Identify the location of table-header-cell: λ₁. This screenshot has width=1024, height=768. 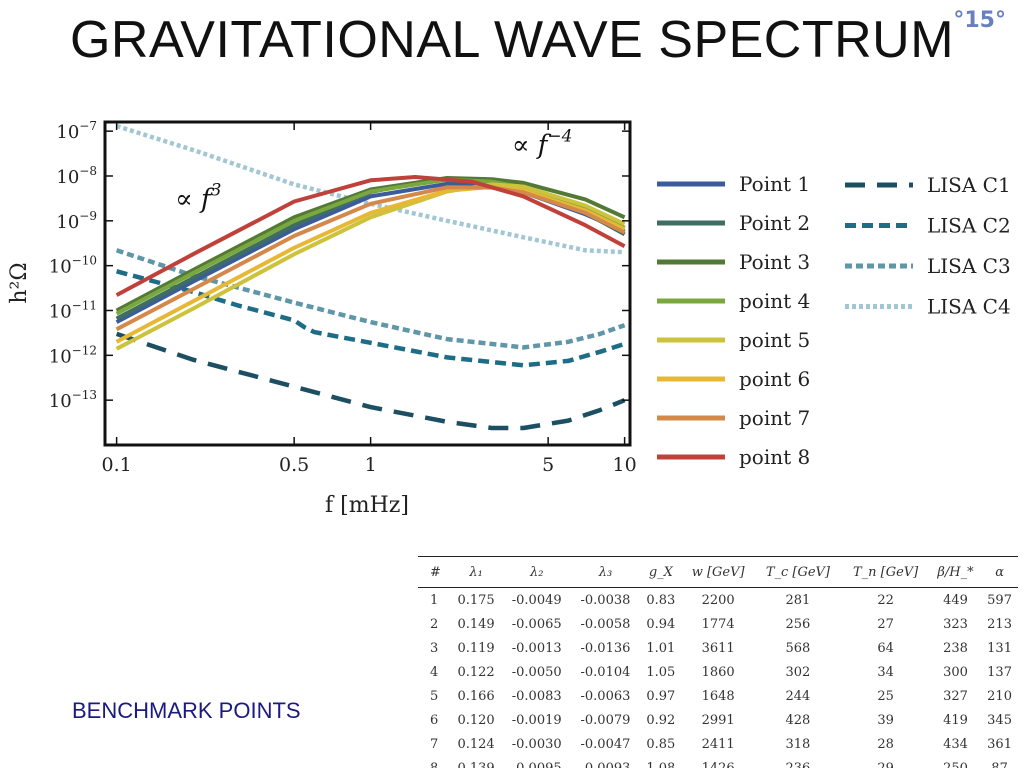
(476, 572).